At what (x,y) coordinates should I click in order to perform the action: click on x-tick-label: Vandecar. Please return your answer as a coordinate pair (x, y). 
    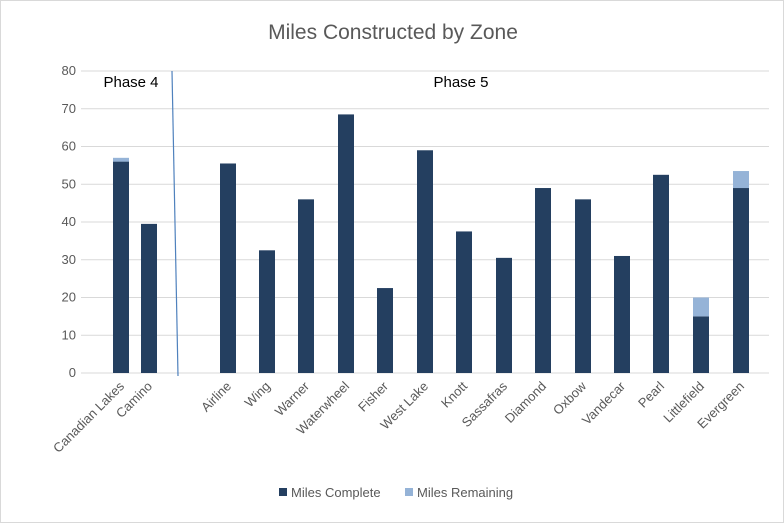
    Looking at the image, I should click on (604, 403).